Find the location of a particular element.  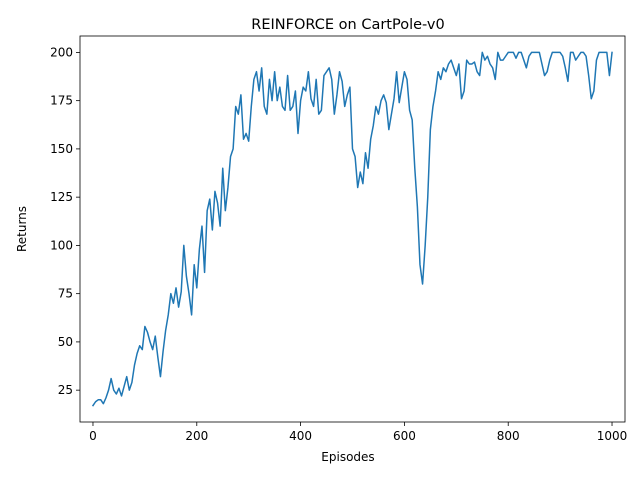

y-tick-label: 50 is located at coordinates (65, 342).